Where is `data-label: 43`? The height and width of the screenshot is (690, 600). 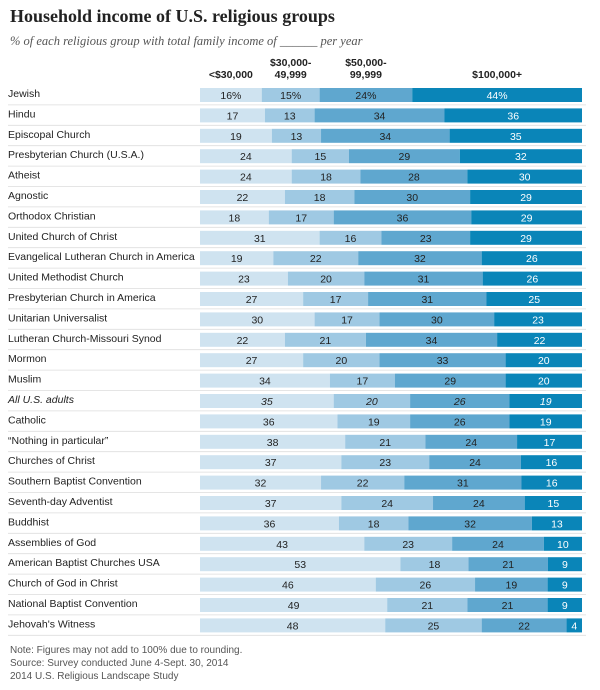
data-label: 43 is located at coordinates (282, 545).